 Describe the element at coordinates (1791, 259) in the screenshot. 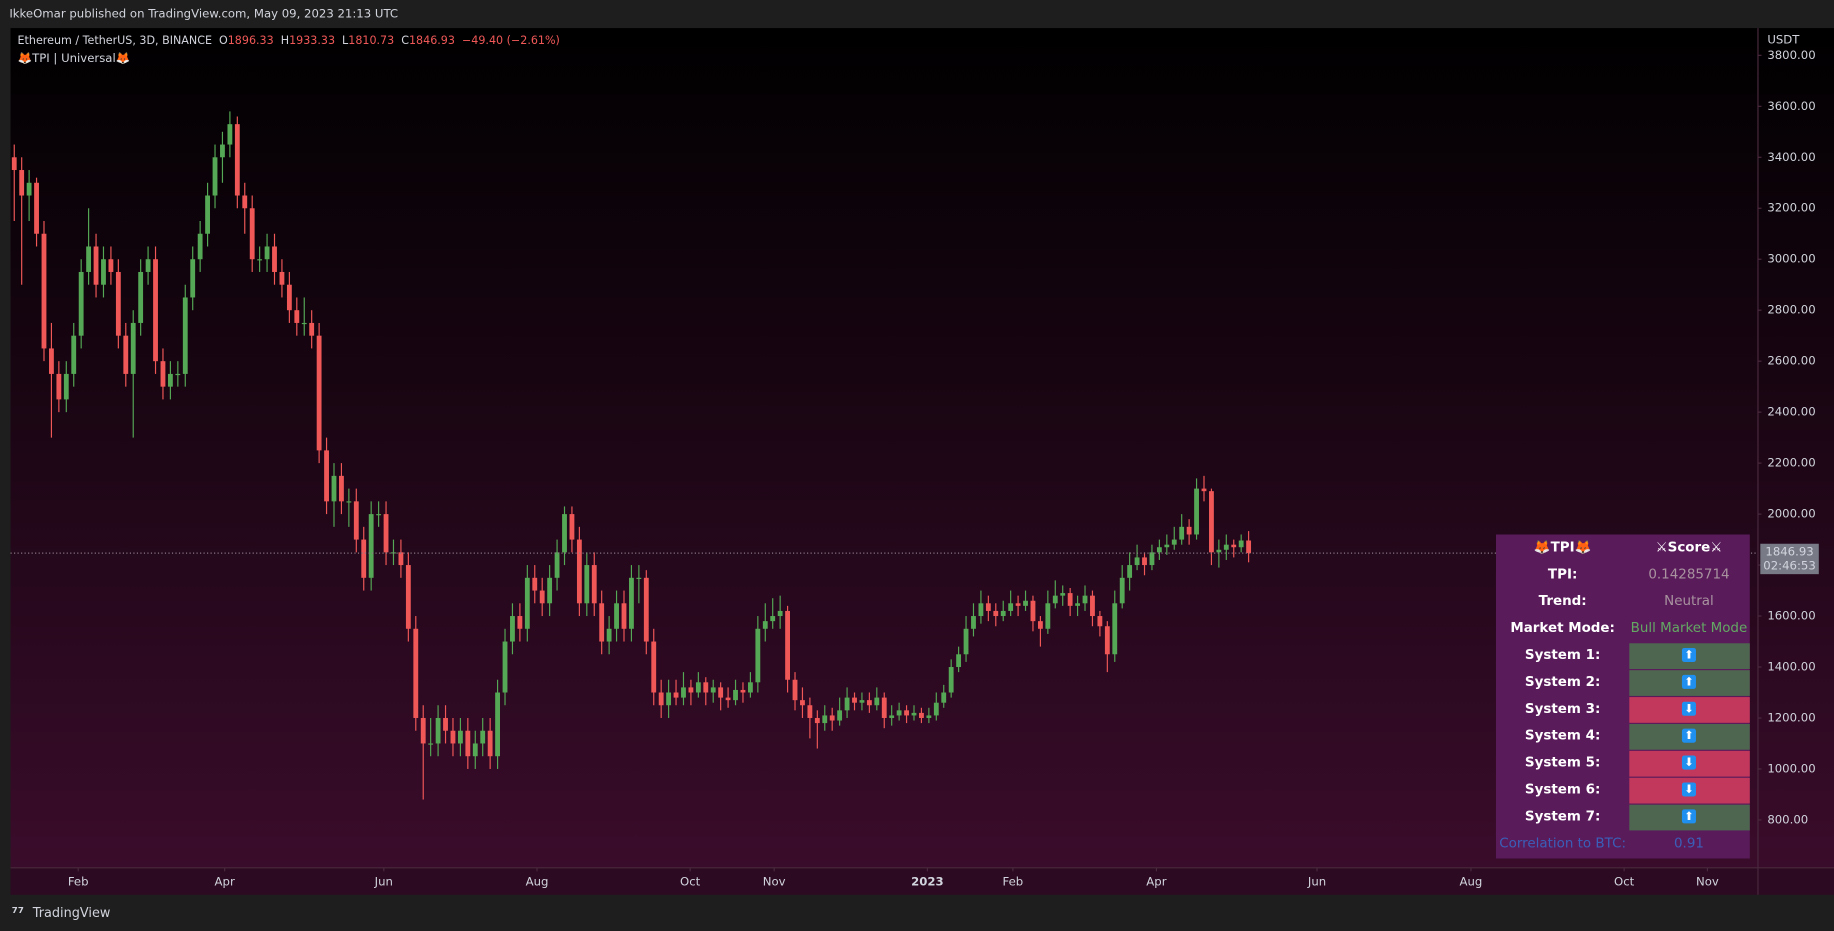

I see `y-tick-label: 3000.00` at that location.